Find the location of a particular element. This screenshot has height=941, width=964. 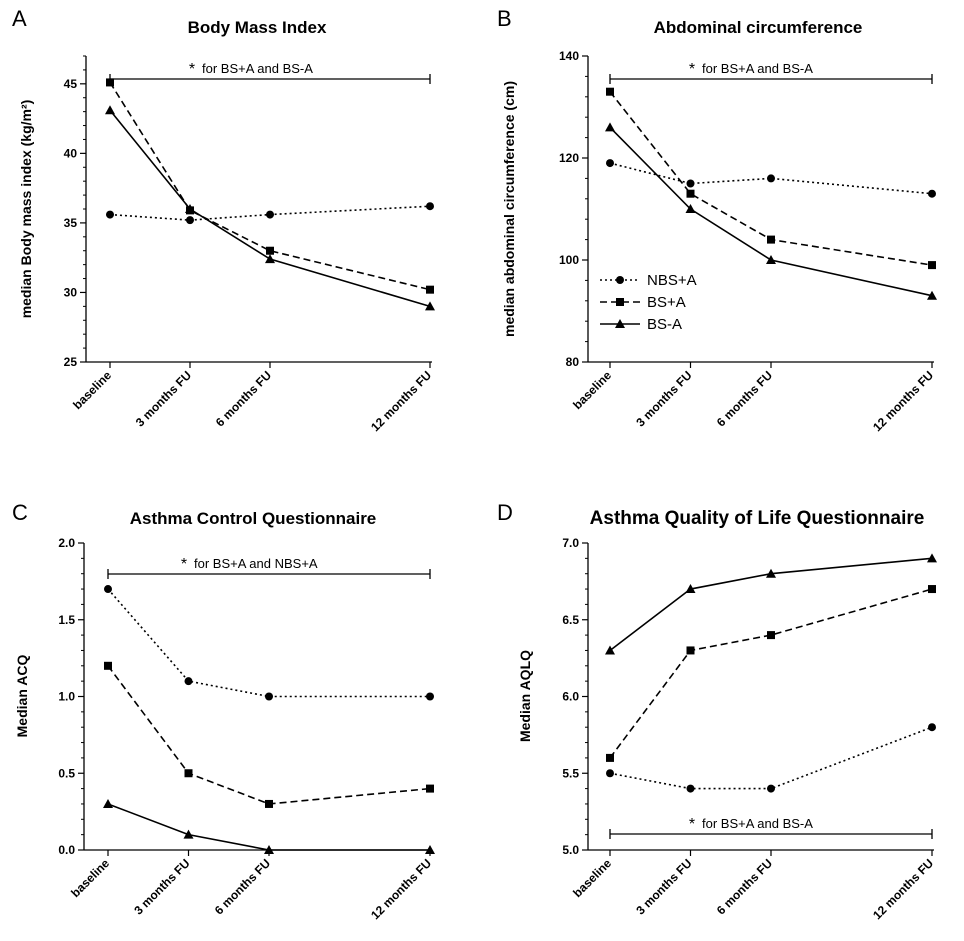

chart-title: Asthma Control Questionnaire is located at coordinates (253, 518).